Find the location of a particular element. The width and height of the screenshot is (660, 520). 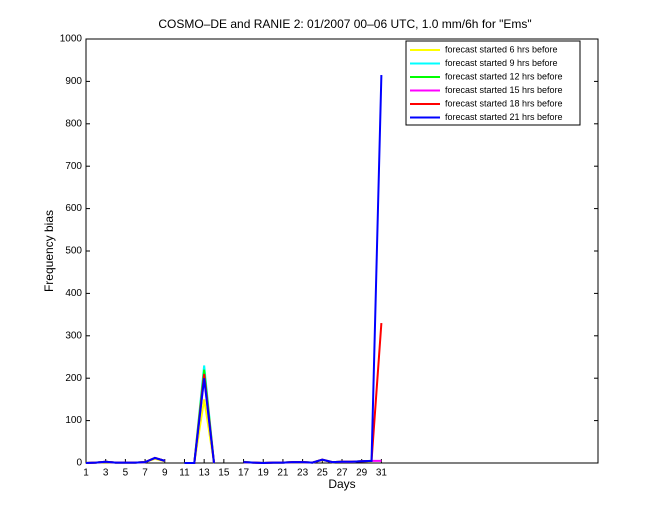

y-tick-label: 600 is located at coordinates (73, 208).